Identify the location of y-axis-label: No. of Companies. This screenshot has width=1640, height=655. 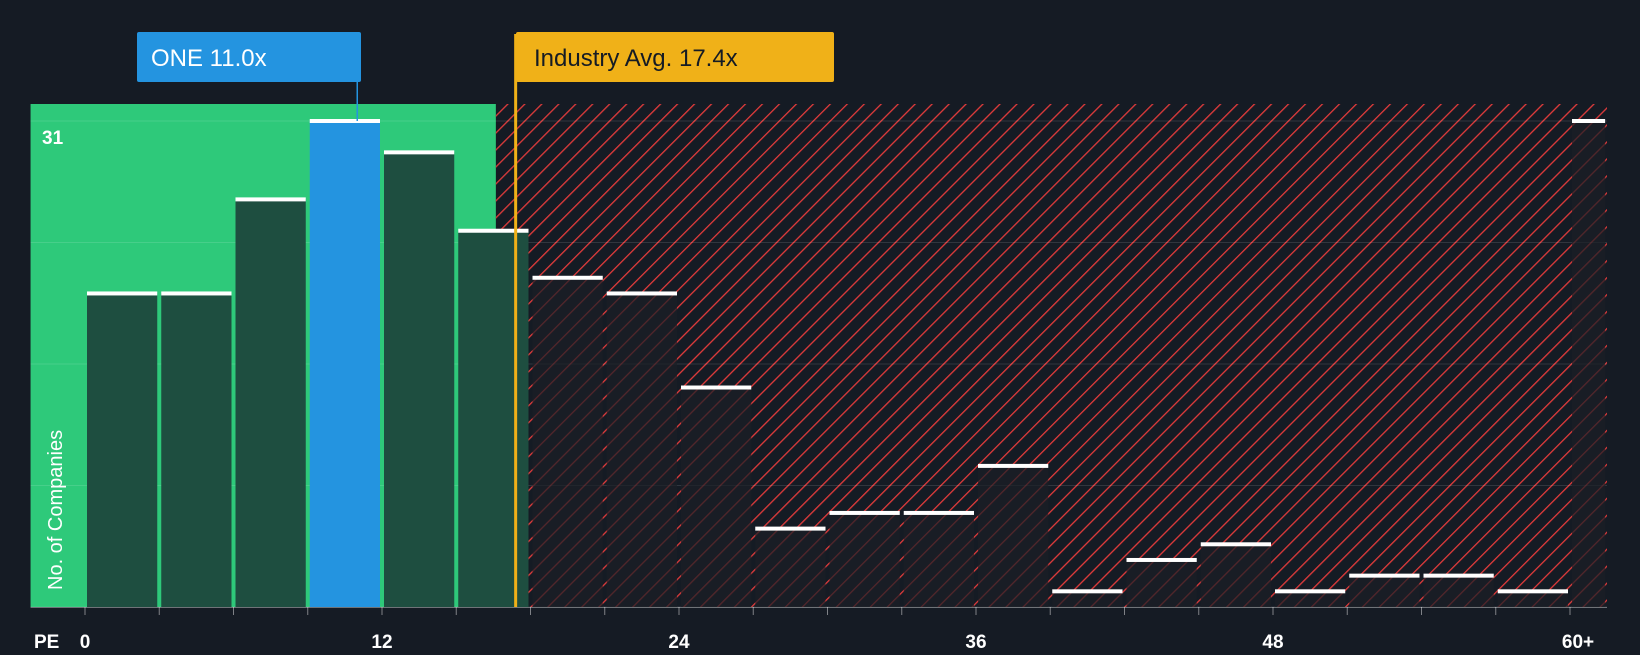
(56, 510).